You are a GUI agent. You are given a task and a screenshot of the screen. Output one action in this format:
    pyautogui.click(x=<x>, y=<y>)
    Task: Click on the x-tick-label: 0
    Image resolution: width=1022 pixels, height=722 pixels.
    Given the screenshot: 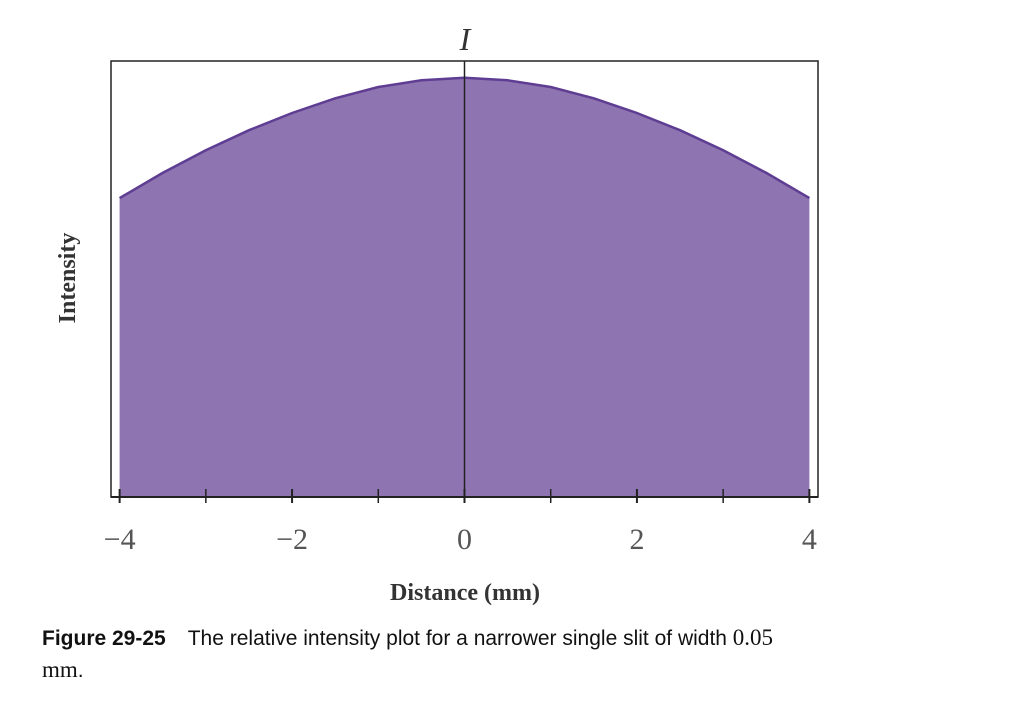 What is the action you would take?
    pyautogui.click(x=464, y=539)
    